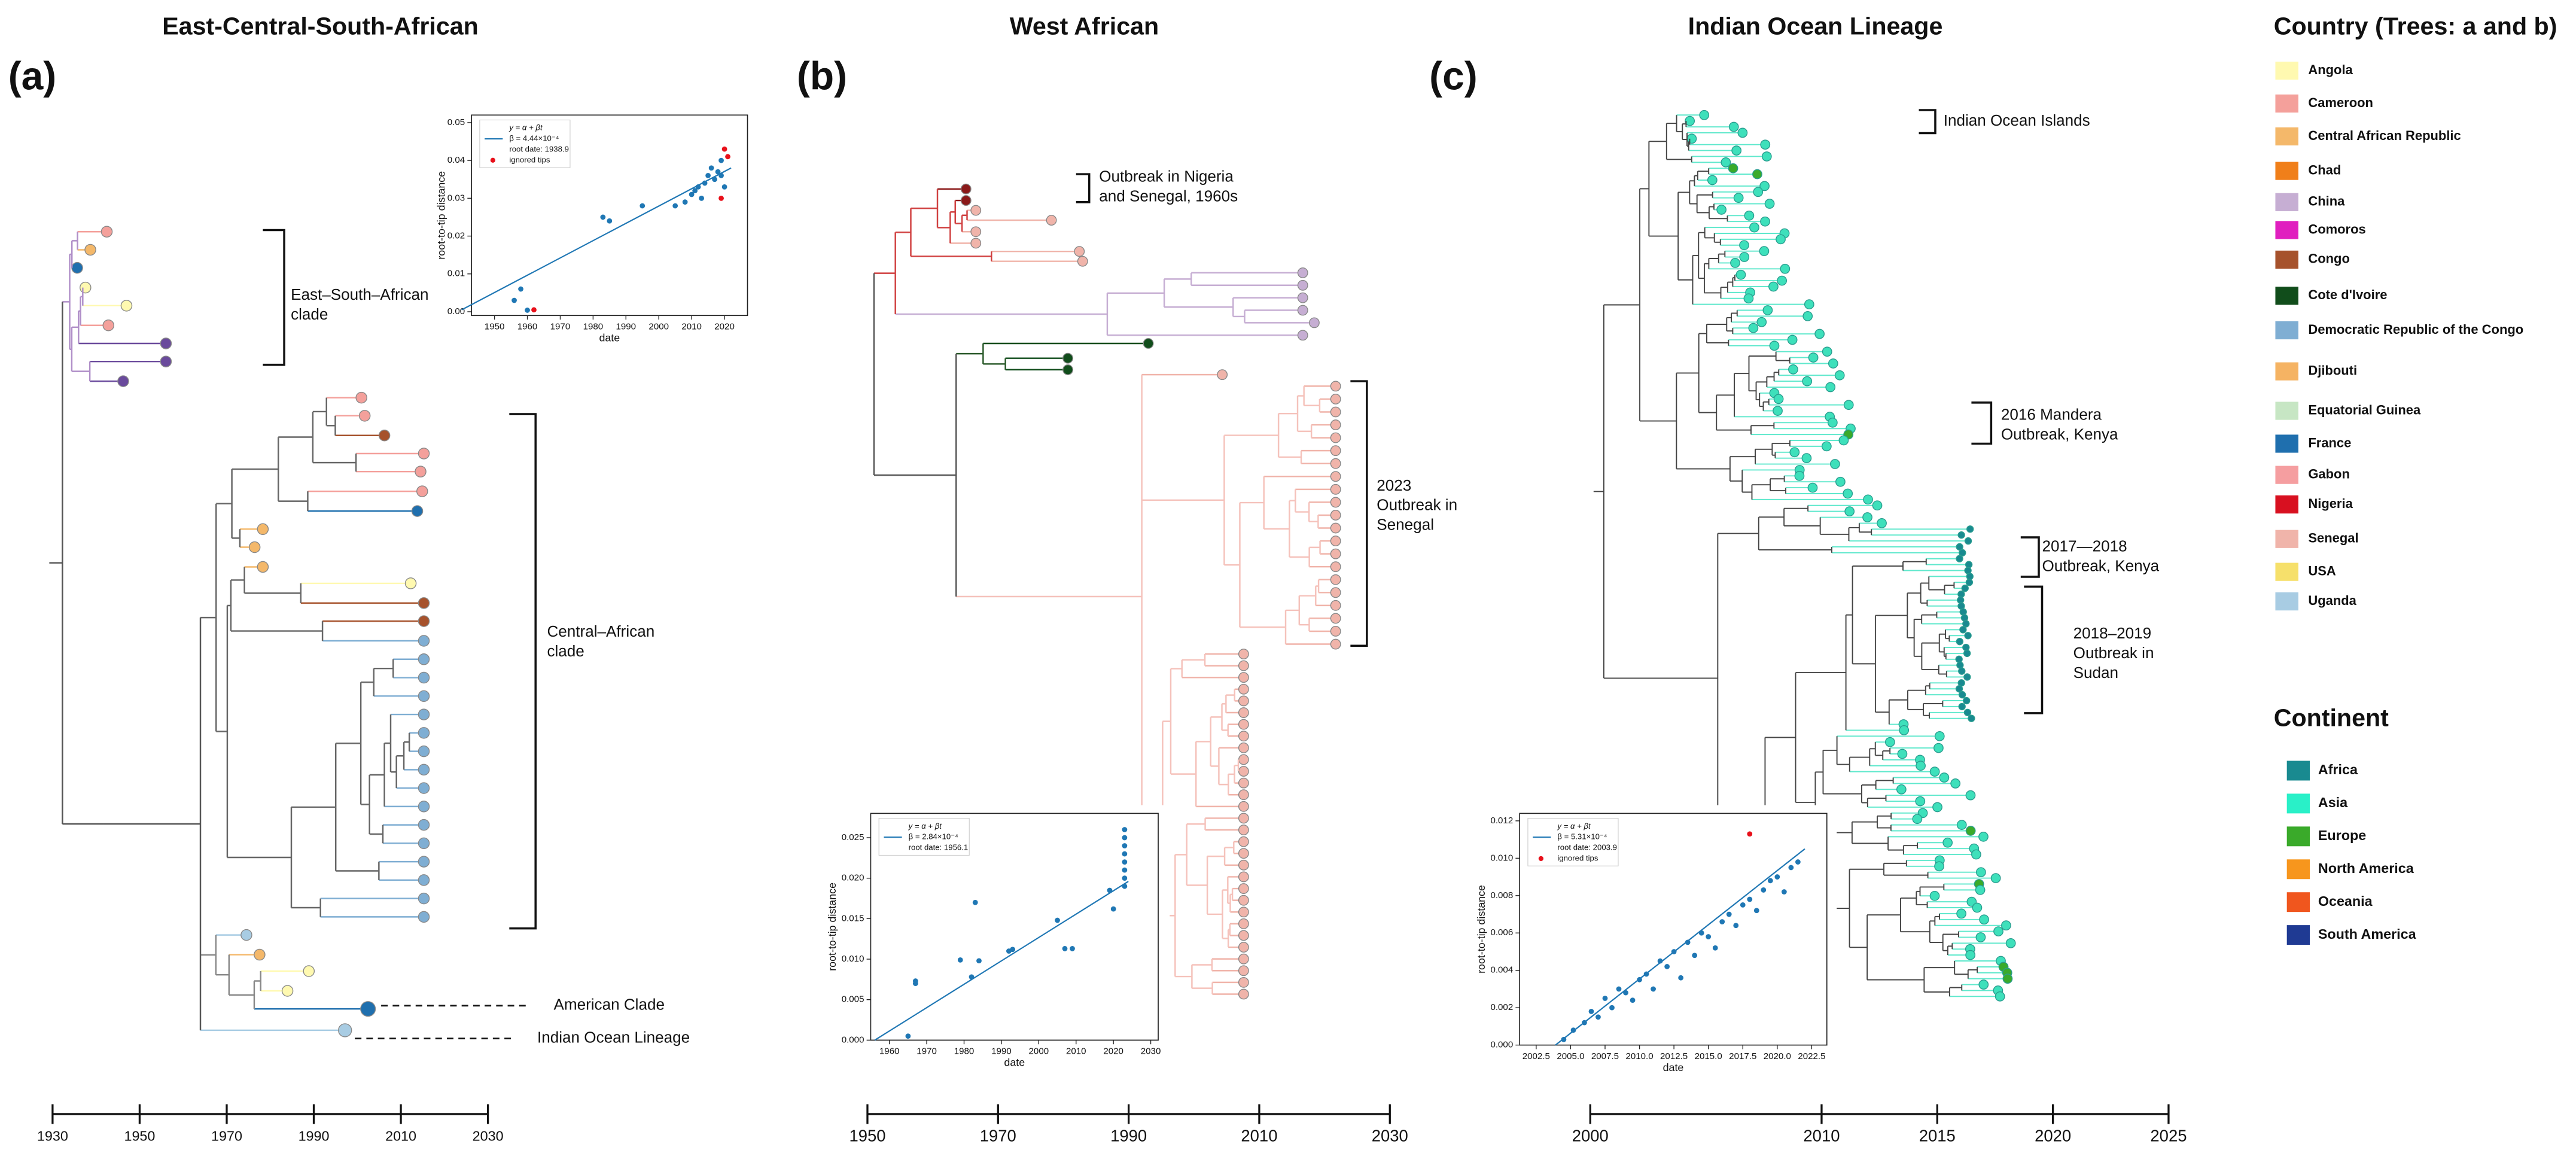 The width and height of the screenshot is (2576, 1156). What do you see at coordinates (1001, 1052) in the screenshot?
I see `tick-label: 1990` at bounding box center [1001, 1052].